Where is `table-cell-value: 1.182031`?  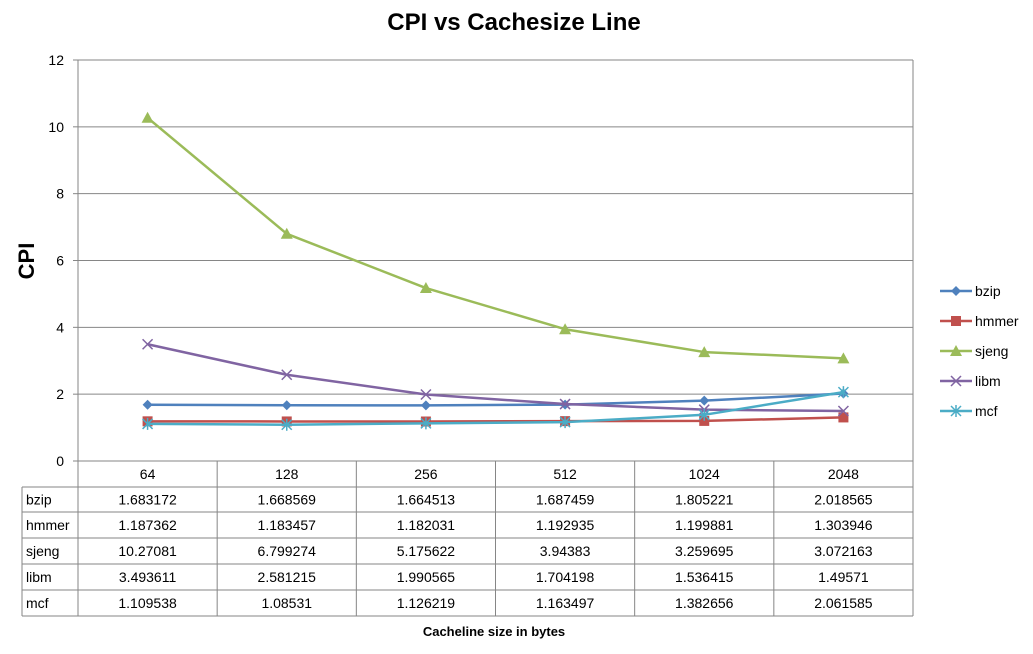 table-cell-value: 1.182031 is located at coordinates (426, 525).